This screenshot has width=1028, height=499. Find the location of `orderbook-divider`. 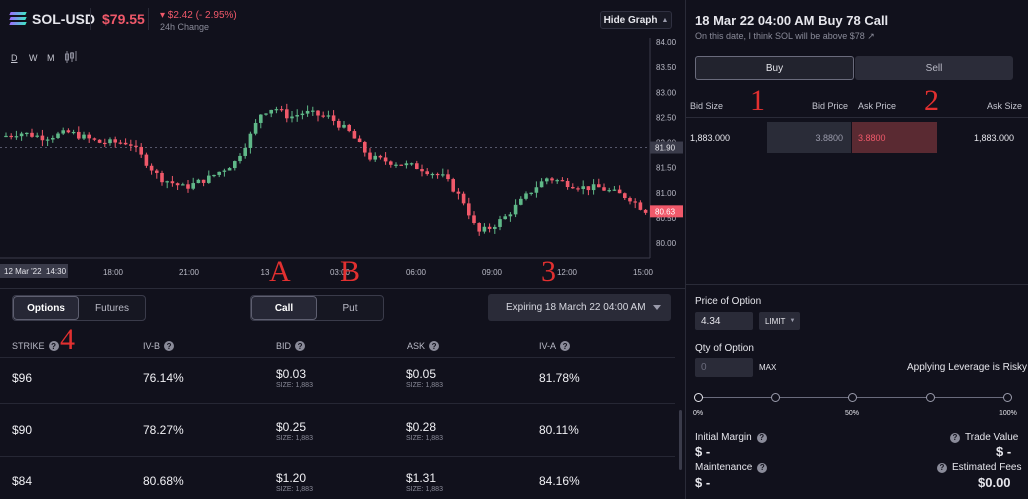

orderbook-divider is located at coordinates (857, 117).